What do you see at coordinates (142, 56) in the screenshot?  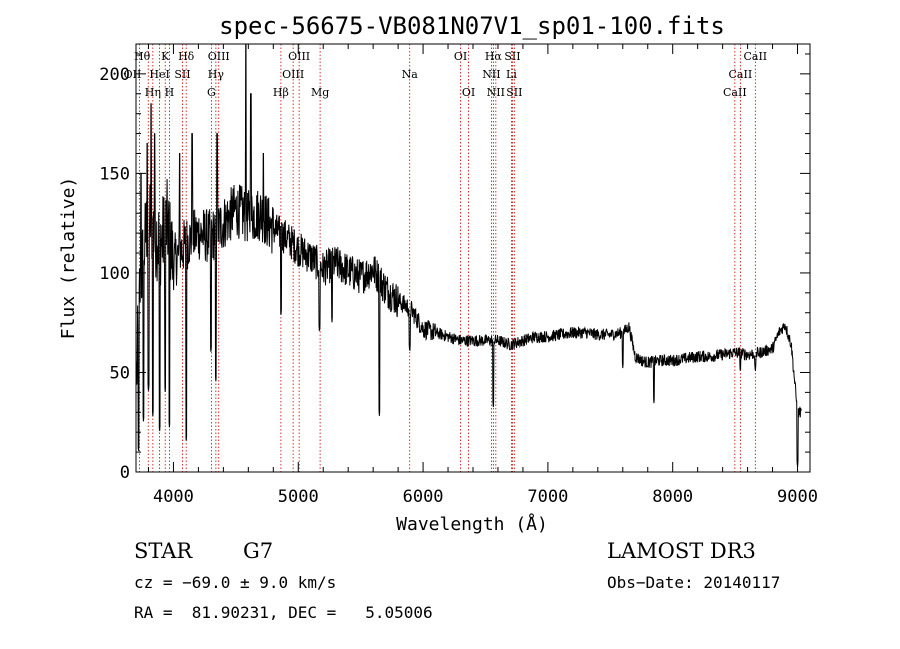 I see `line-label-0: Hθ` at bounding box center [142, 56].